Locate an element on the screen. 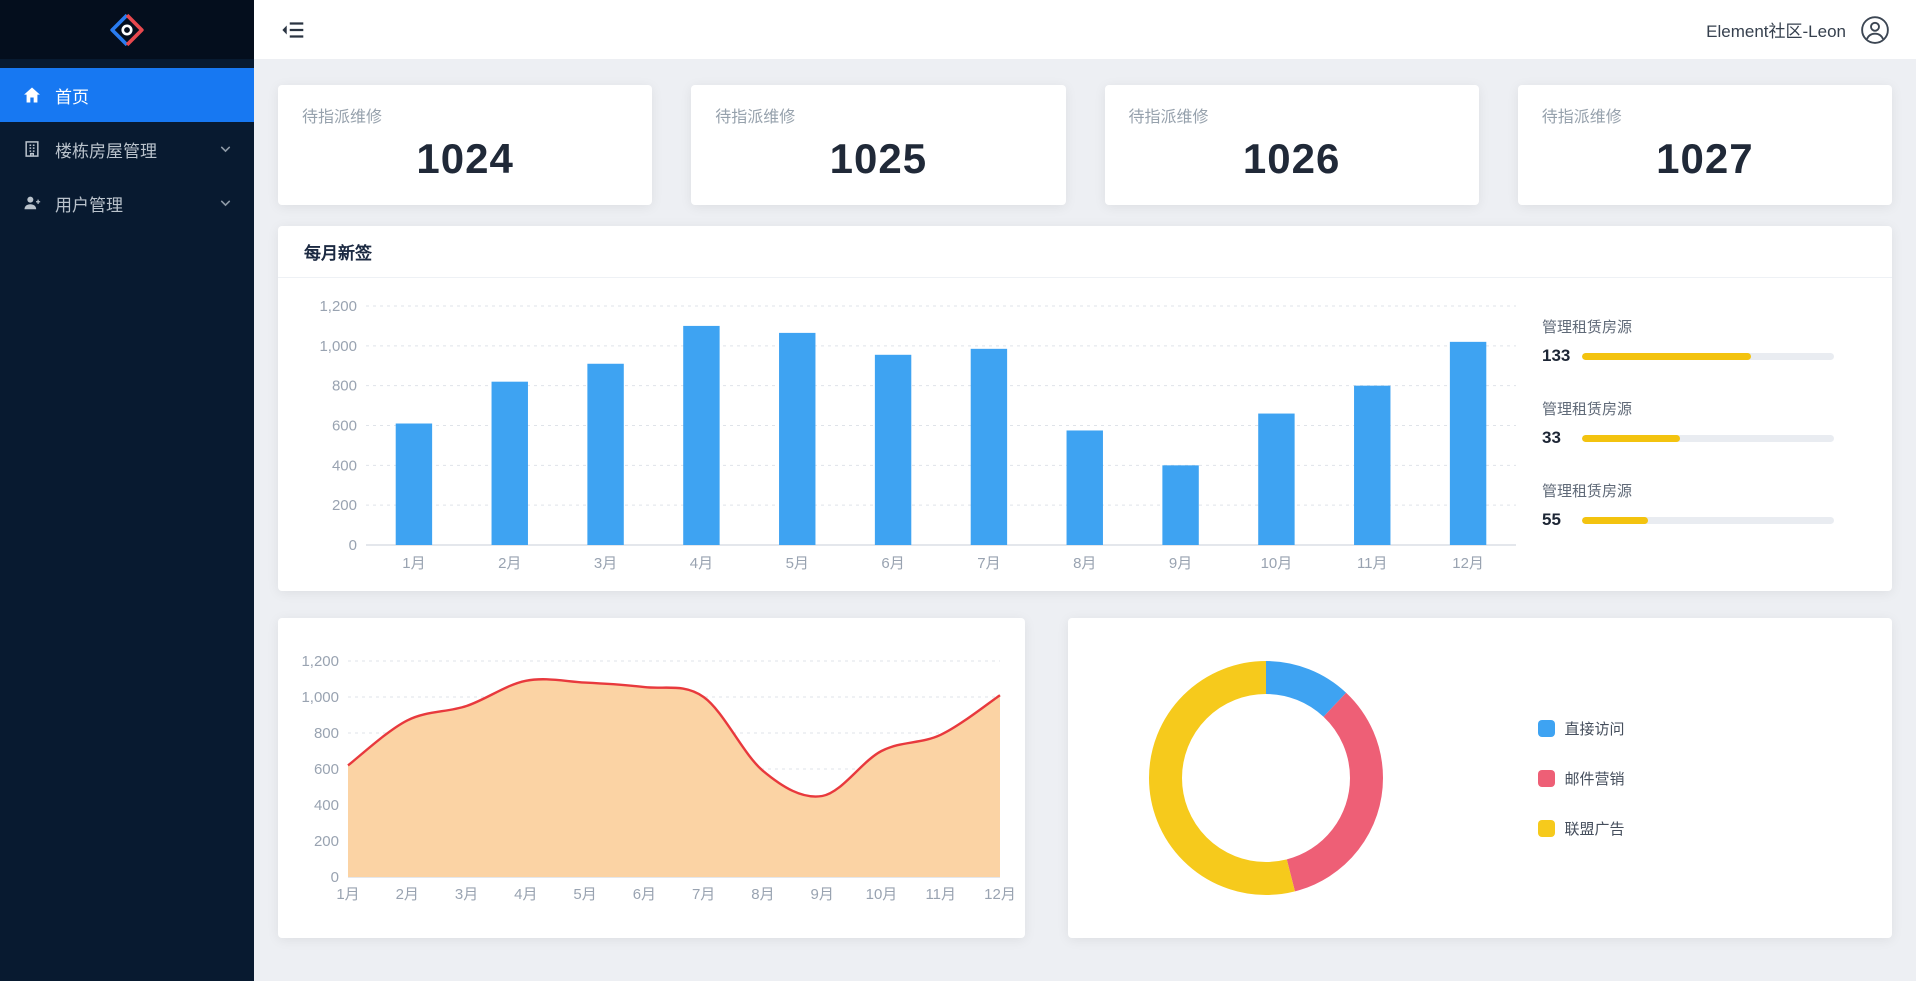  stat-card-value: 1024 is located at coordinates (465, 158).